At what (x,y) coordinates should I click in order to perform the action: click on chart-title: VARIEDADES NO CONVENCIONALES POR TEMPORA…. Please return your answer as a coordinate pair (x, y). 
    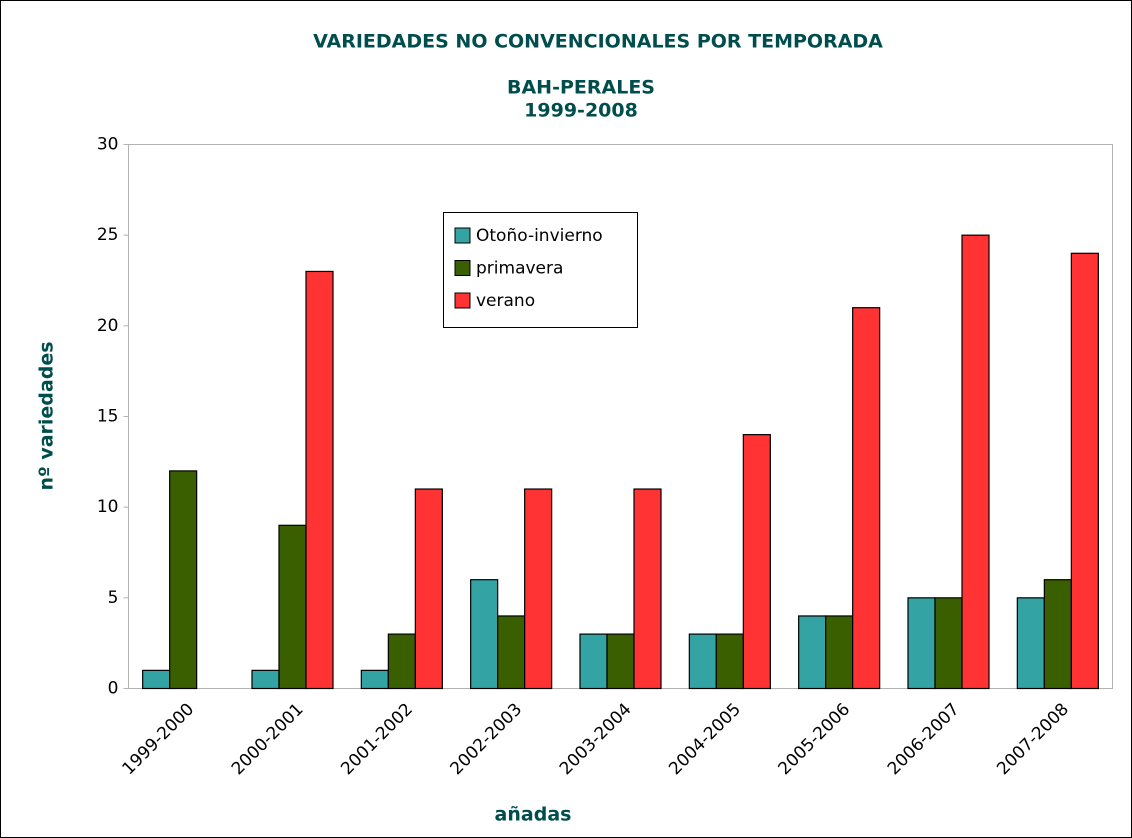
    Looking at the image, I should click on (598, 42).